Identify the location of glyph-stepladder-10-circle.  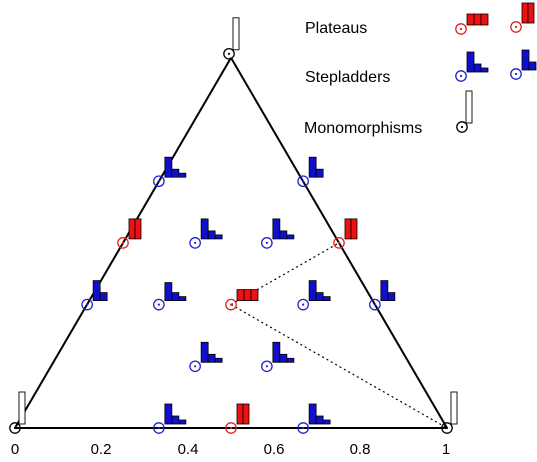
(303, 304).